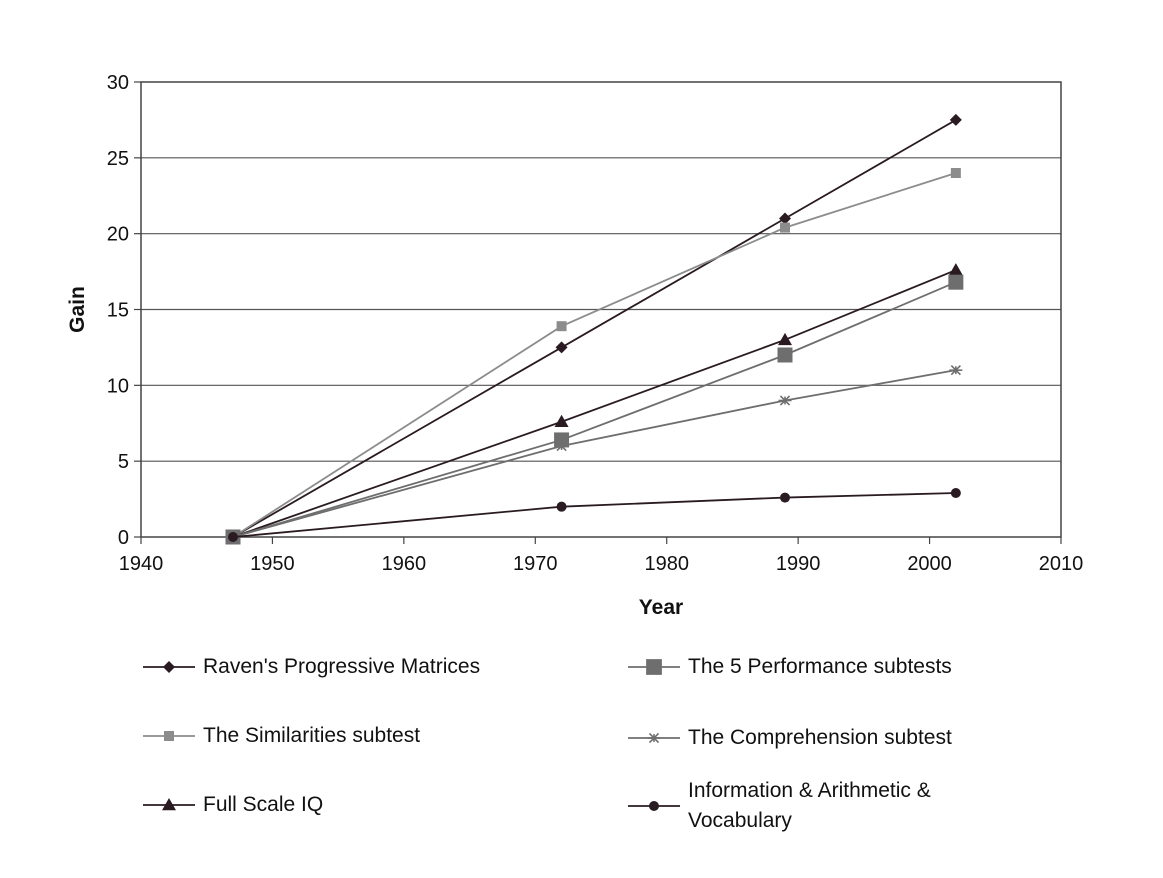 This screenshot has height=878, width=1163. What do you see at coordinates (342, 666) in the screenshot?
I see `legend-label: Raven's Progressive Matrices` at bounding box center [342, 666].